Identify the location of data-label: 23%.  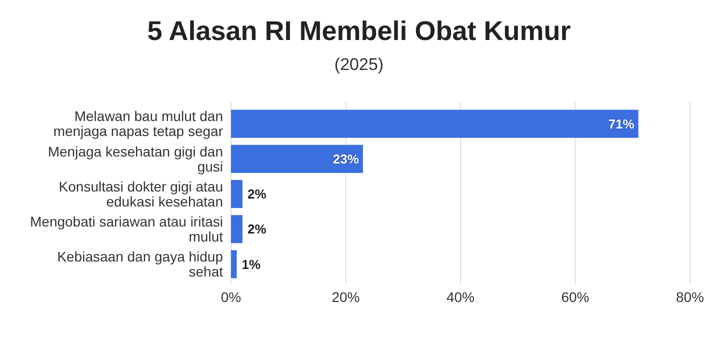
(346, 158).